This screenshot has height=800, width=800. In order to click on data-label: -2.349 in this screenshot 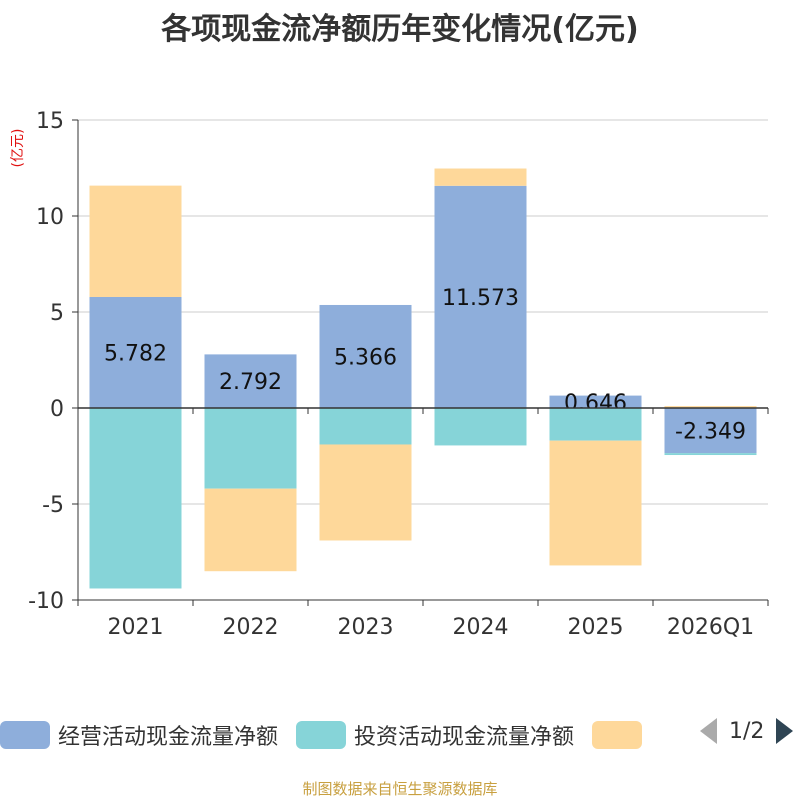, I will do `click(710, 432)`.